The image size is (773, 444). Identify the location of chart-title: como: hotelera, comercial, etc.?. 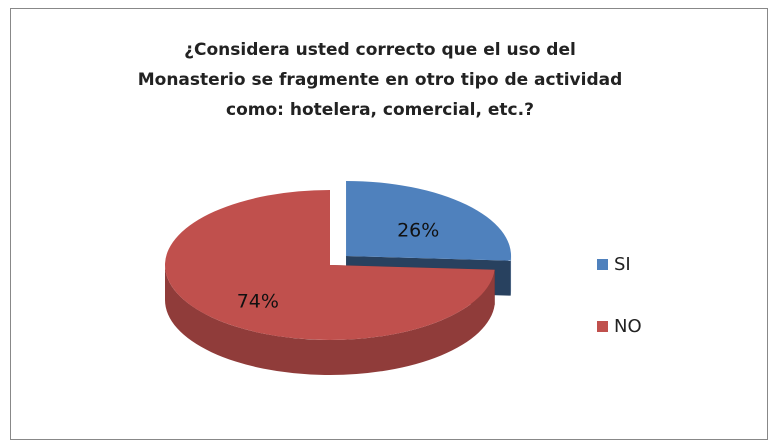
(380, 110).